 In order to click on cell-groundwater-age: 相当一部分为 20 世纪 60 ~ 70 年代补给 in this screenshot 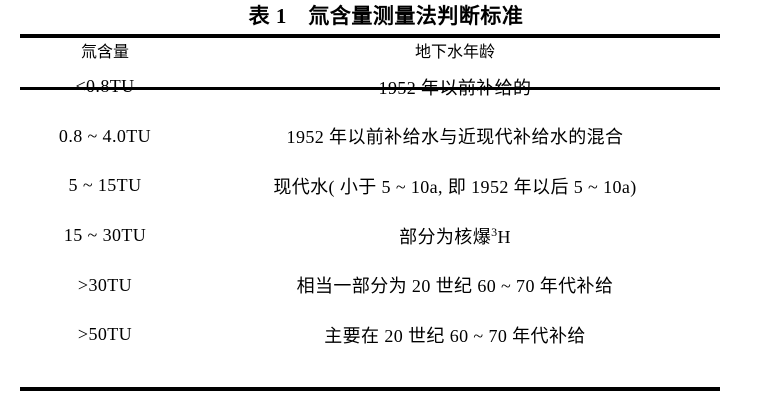, I will do `click(455, 285)`.